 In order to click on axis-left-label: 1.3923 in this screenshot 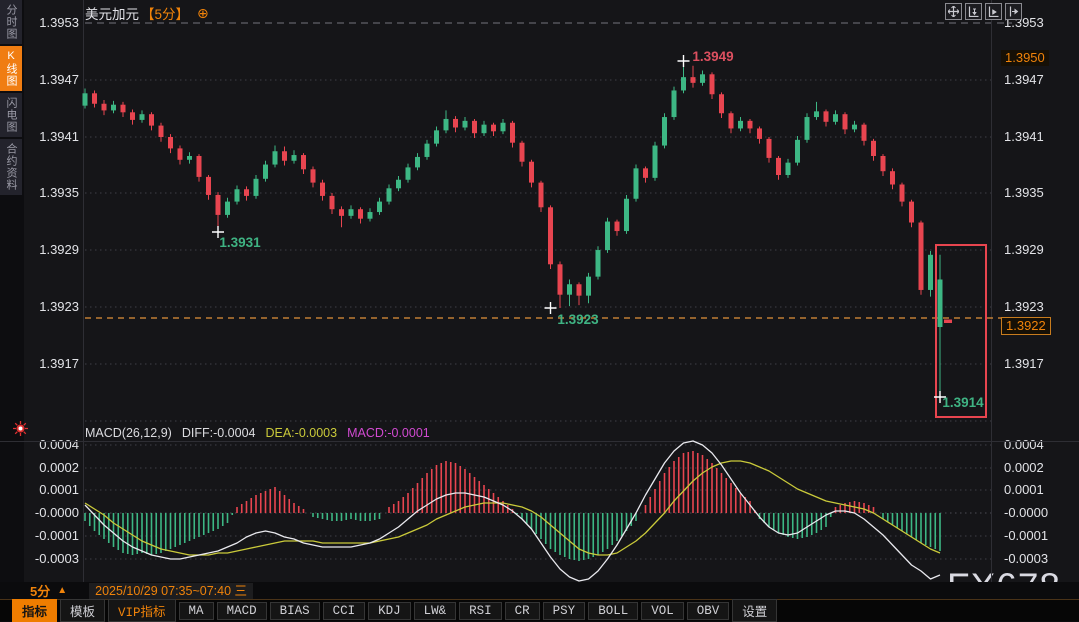, I will do `click(59, 306)`.